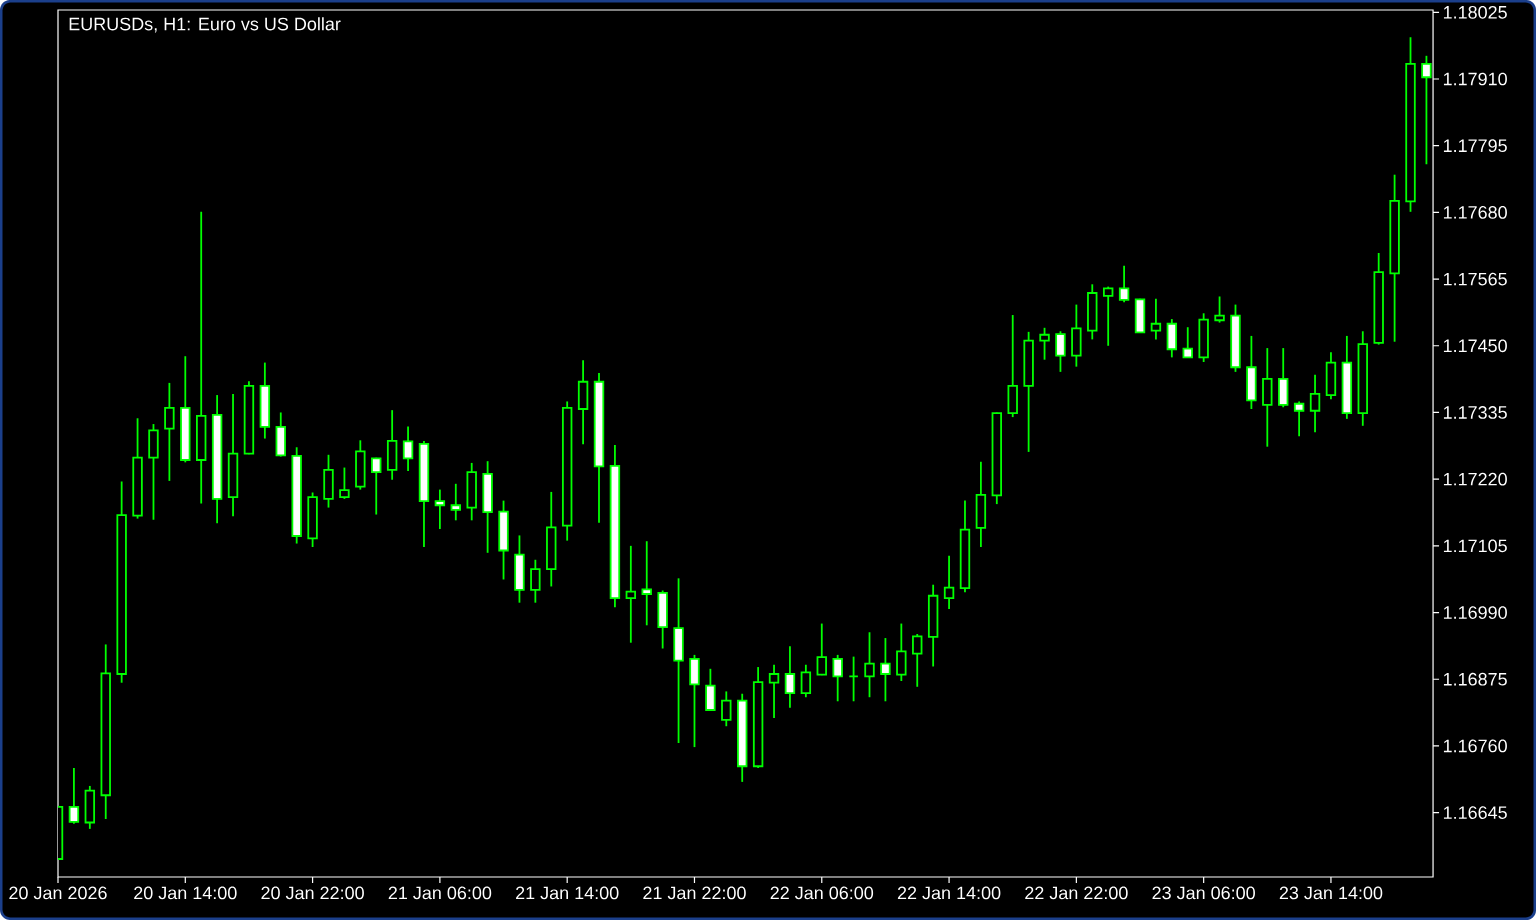 Image resolution: width=1536 pixels, height=920 pixels. Describe the element at coordinates (1475, 79) in the screenshot. I see `y-tick-label: 1.17910` at that location.